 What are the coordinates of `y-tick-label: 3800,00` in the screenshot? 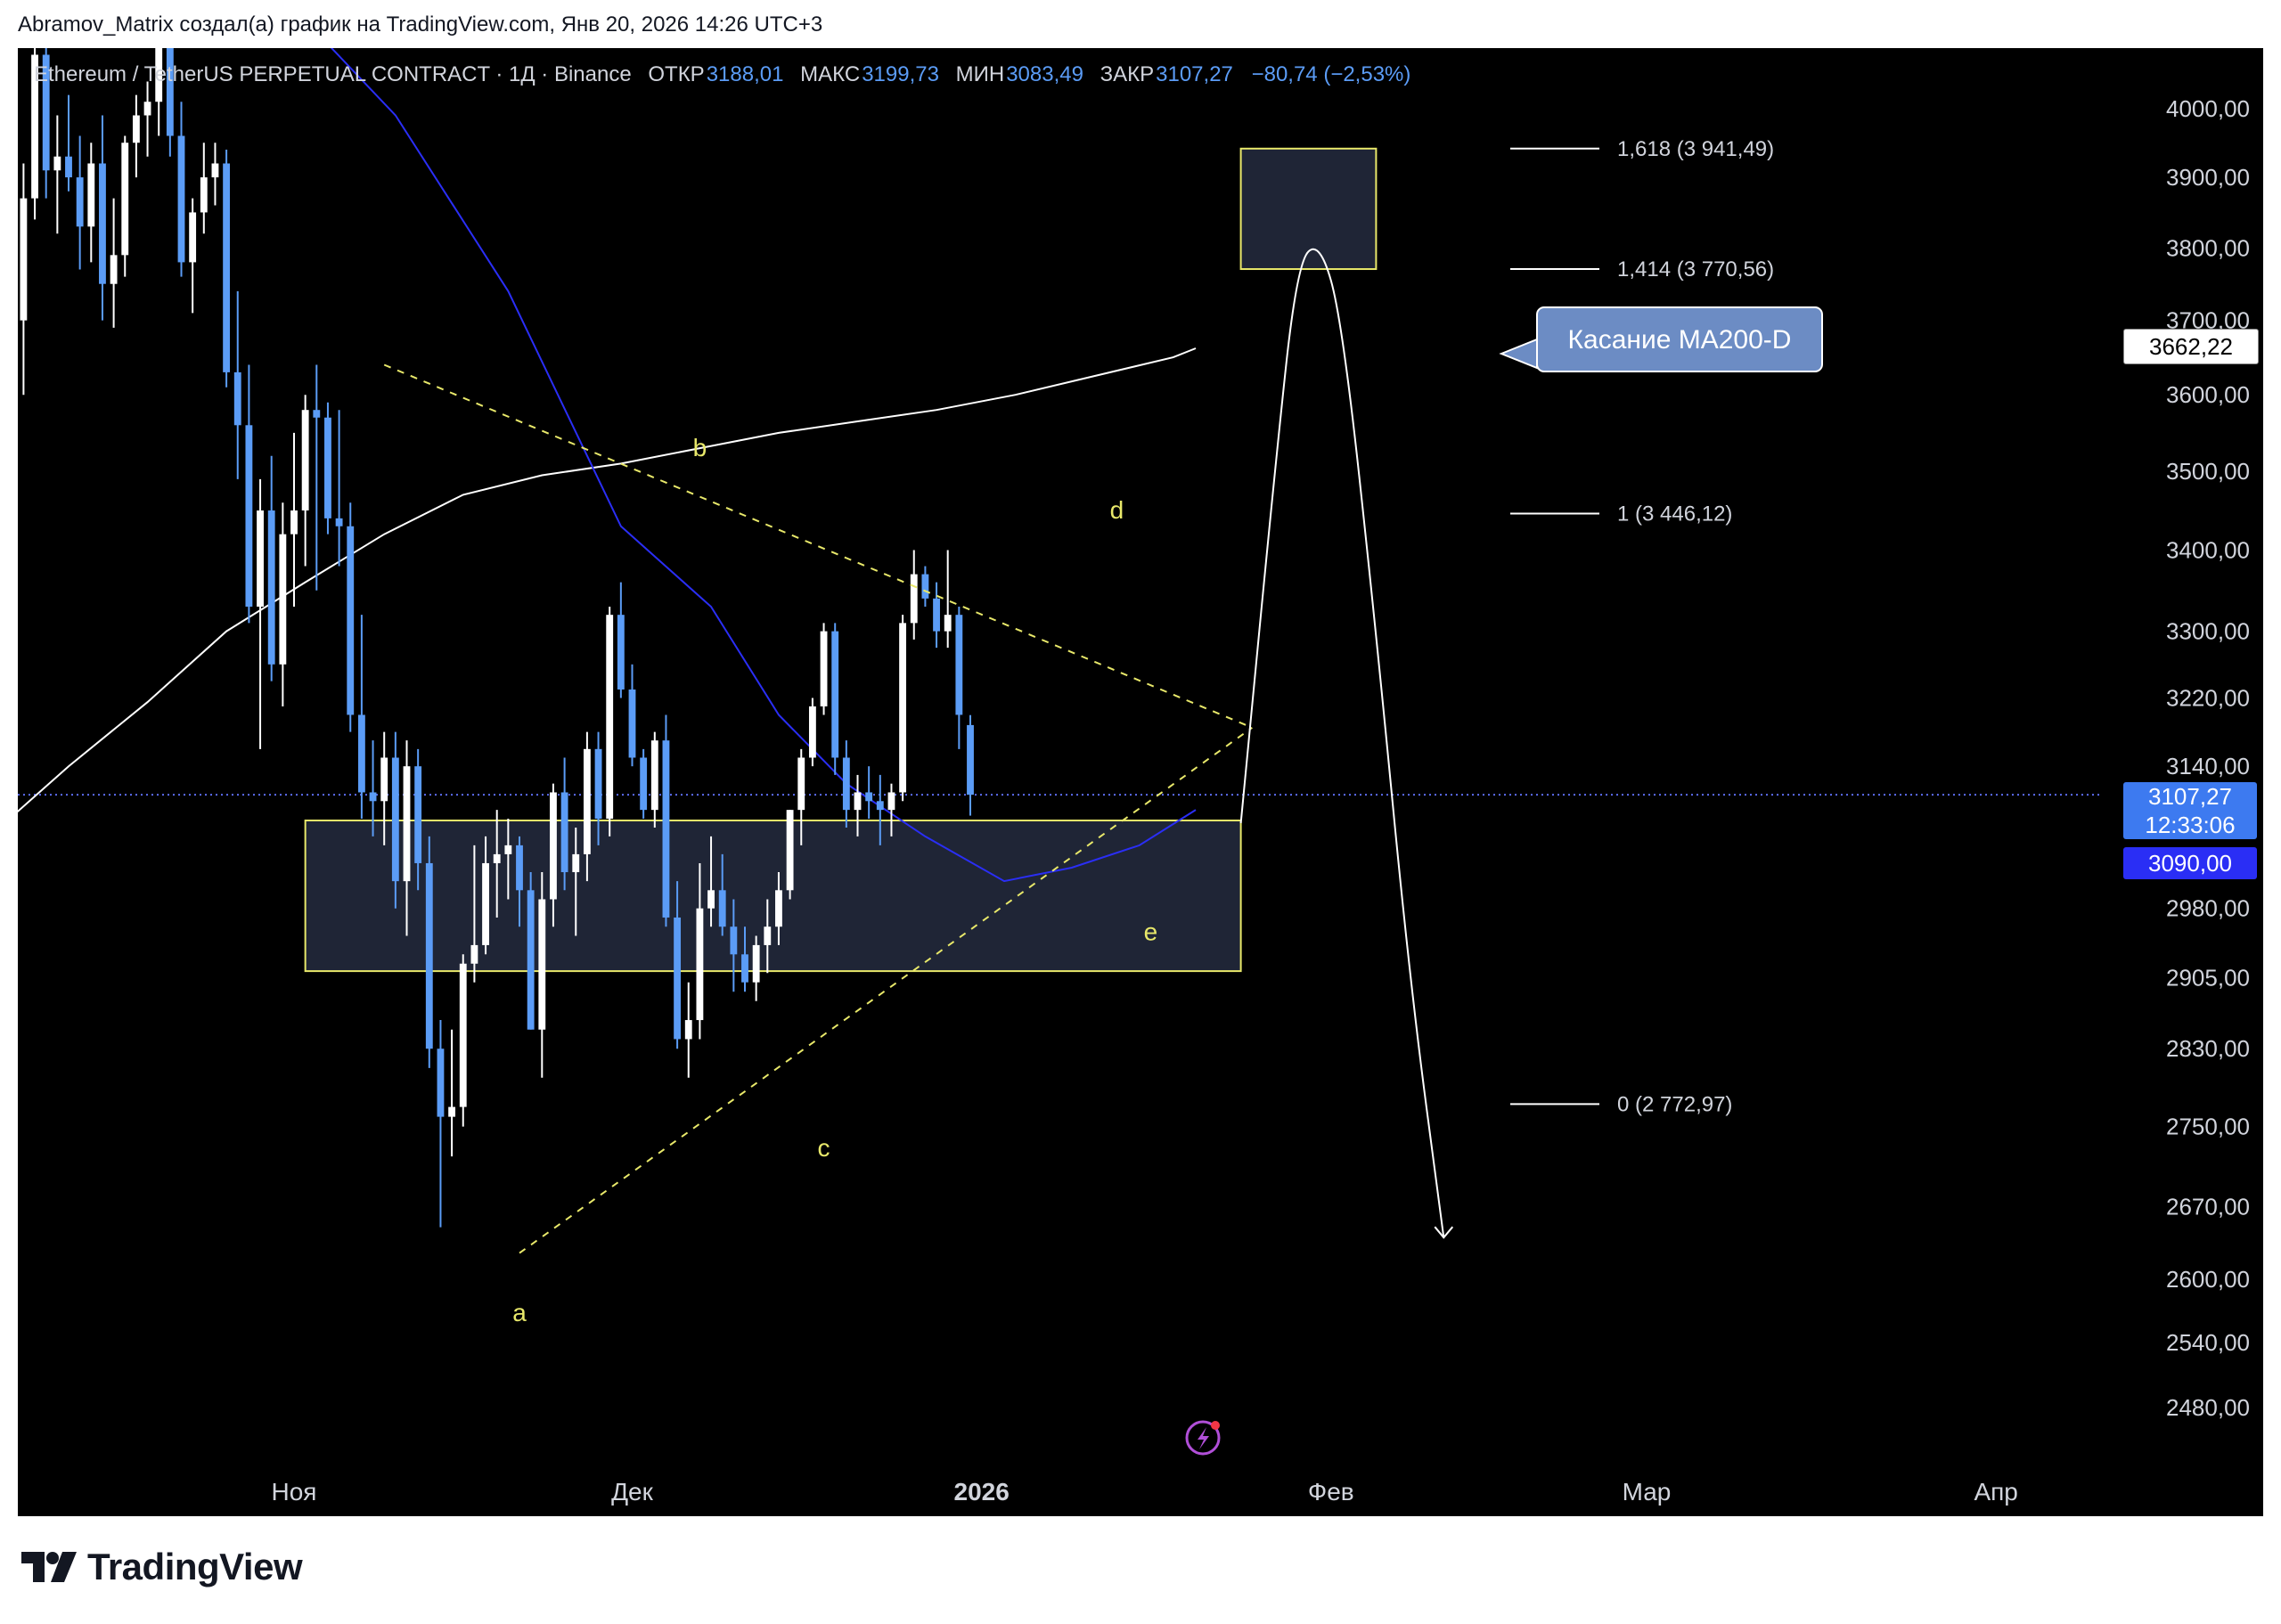 It's located at (2208, 247).